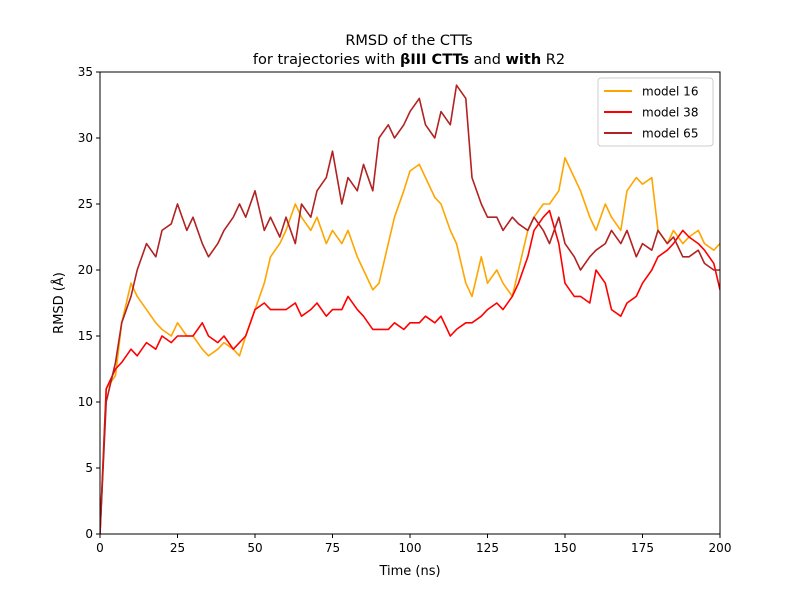 This screenshot has width=800, height=604. I want to click on y-axis: 0 5 10 15 20 25 30 35, so click(89, 303).